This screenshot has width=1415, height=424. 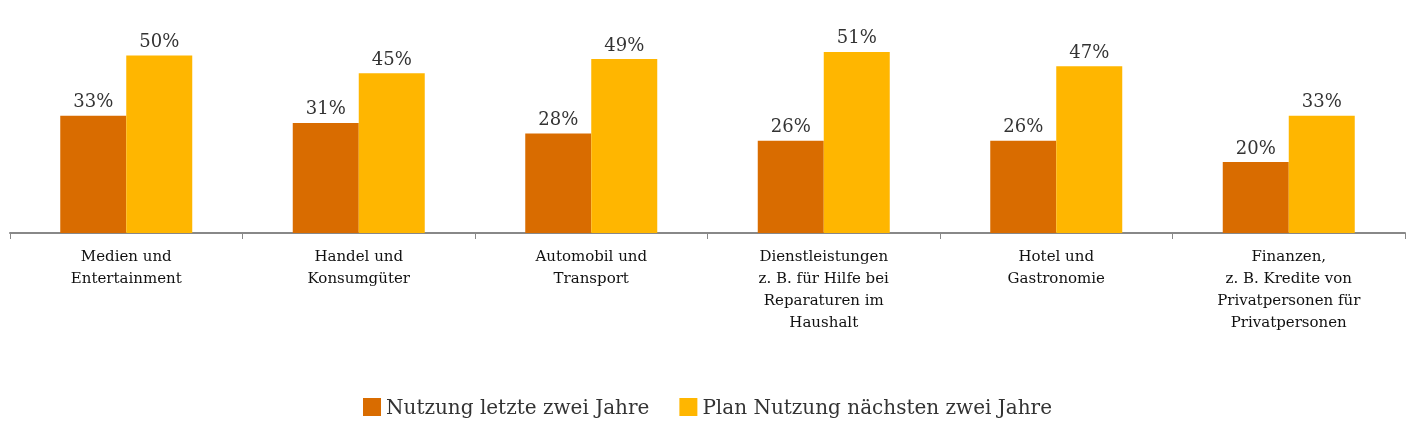 What do you see at coordinates (624, 44) in the screenshot?
I see `data-label: 49%` at bounding box center [624, 44].